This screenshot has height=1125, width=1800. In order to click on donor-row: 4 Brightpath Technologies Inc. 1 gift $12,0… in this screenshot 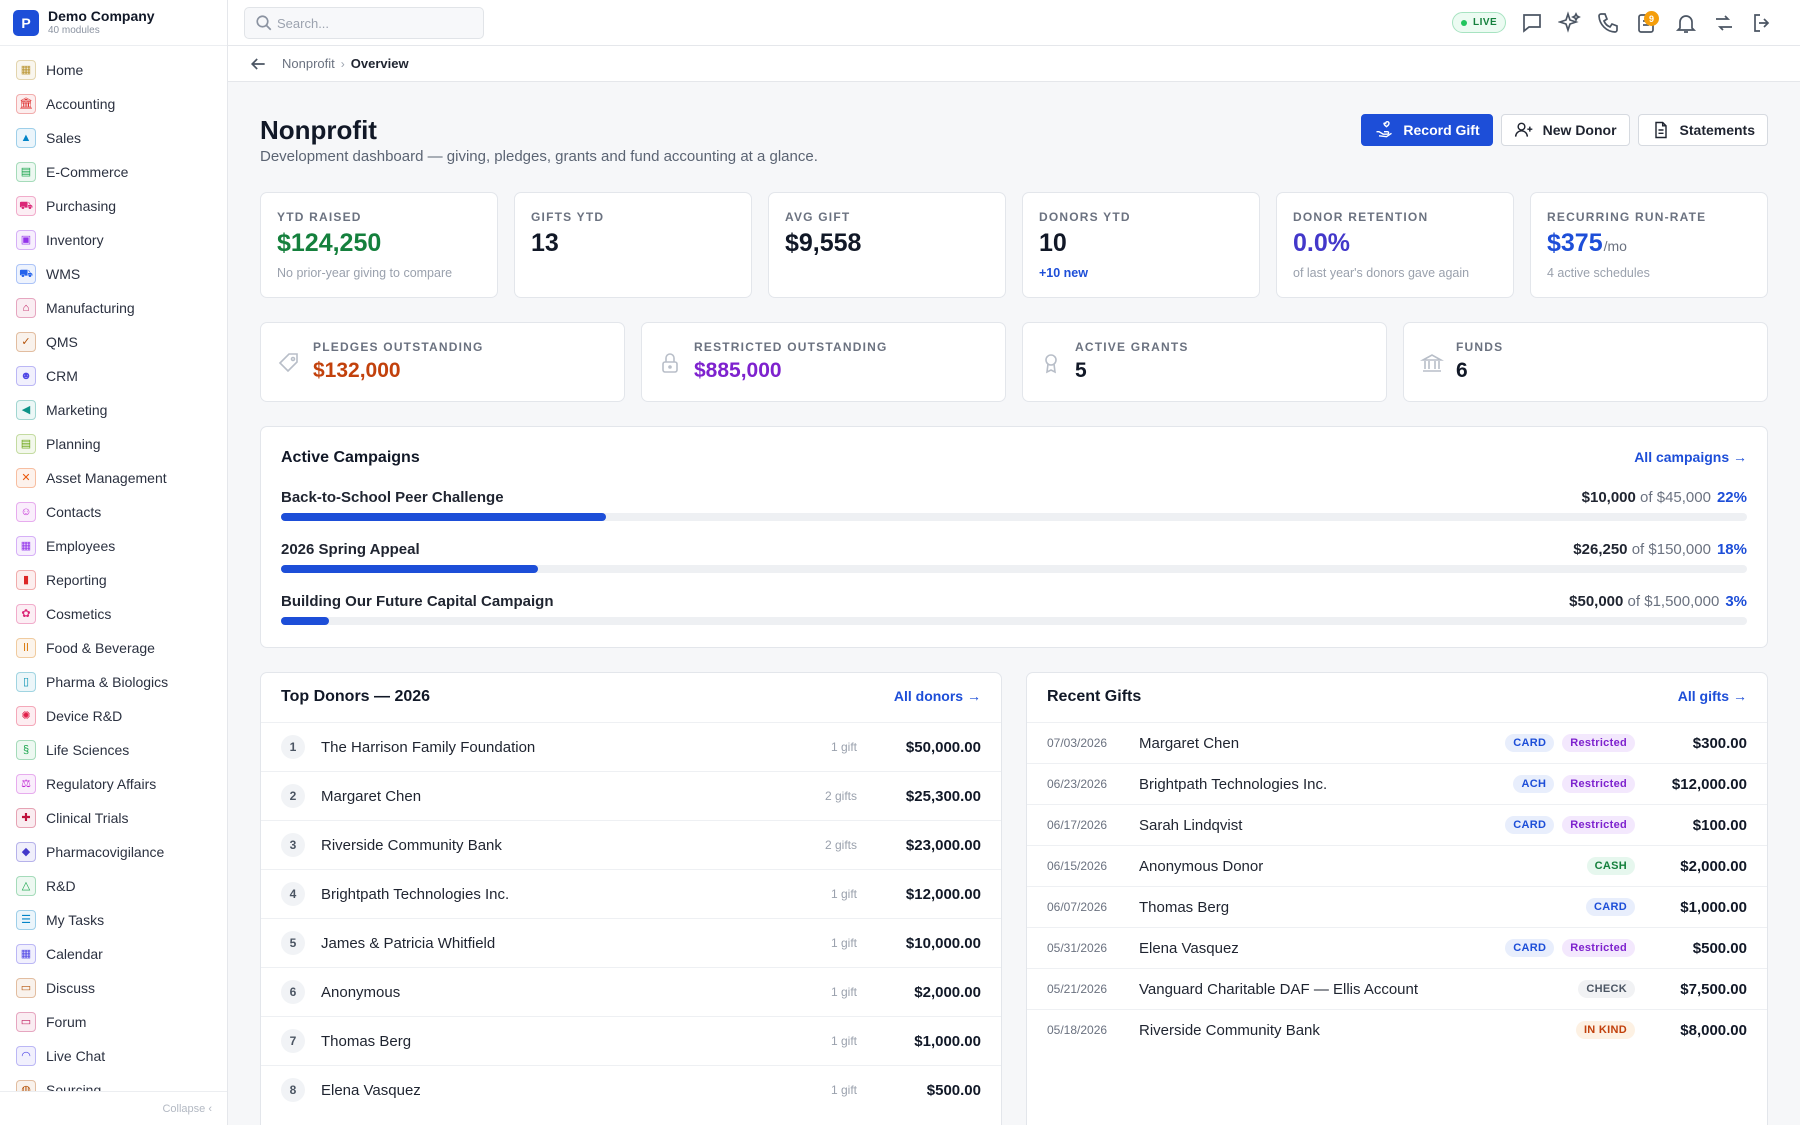, I will do `click(631, 893)`.